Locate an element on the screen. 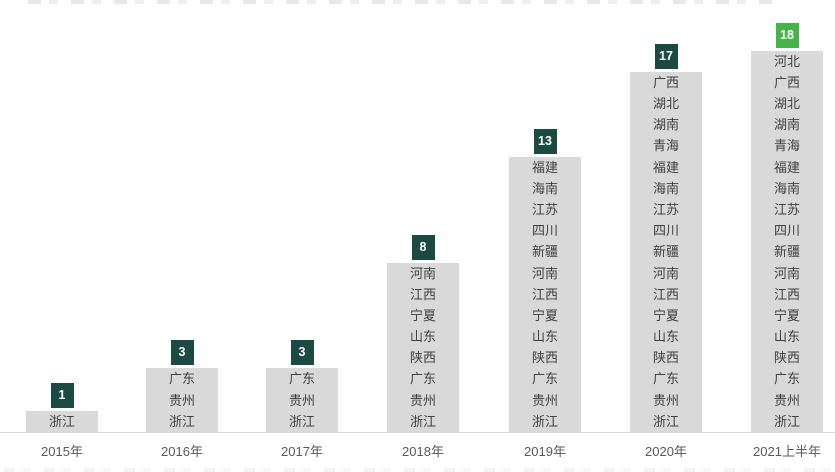 This screenshot has width=835, height=472. province-bar: 福建海南江苏四川新疆河南江西宁夏山东陕西广东贵州浙江 is located at coordinates (545, 294).